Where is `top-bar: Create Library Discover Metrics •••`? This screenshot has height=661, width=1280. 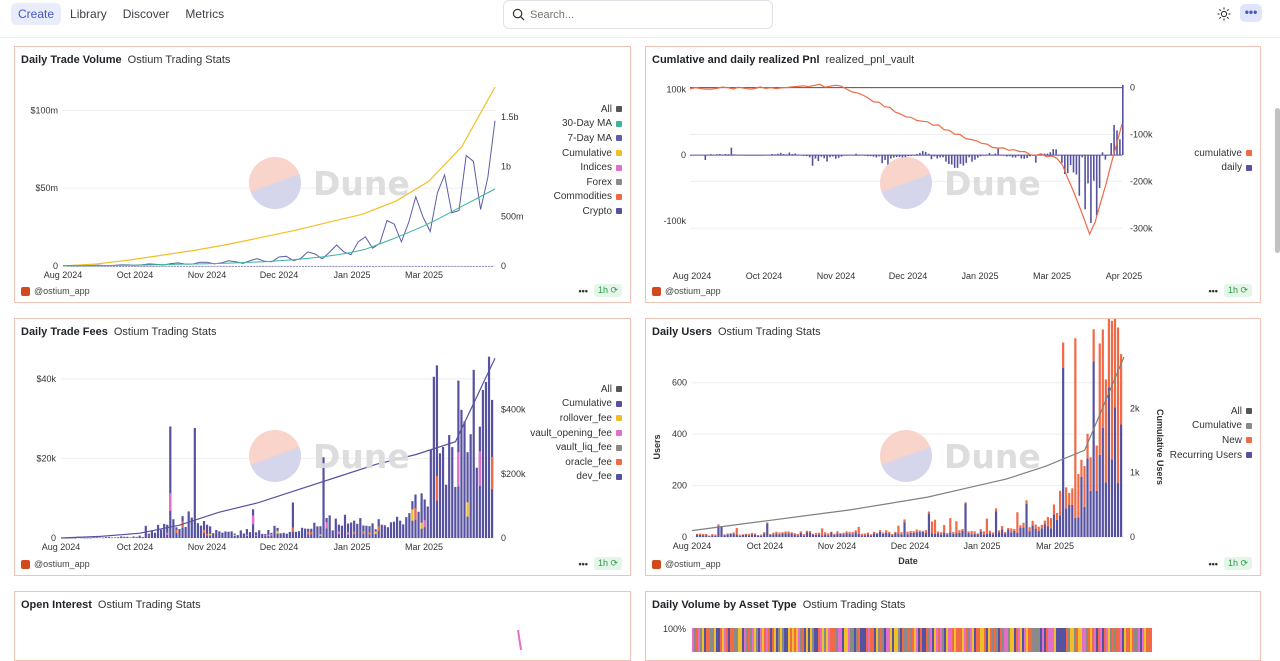 top-bar: Create Library Discover Metrics ••• is located at coordinates (640, 19).